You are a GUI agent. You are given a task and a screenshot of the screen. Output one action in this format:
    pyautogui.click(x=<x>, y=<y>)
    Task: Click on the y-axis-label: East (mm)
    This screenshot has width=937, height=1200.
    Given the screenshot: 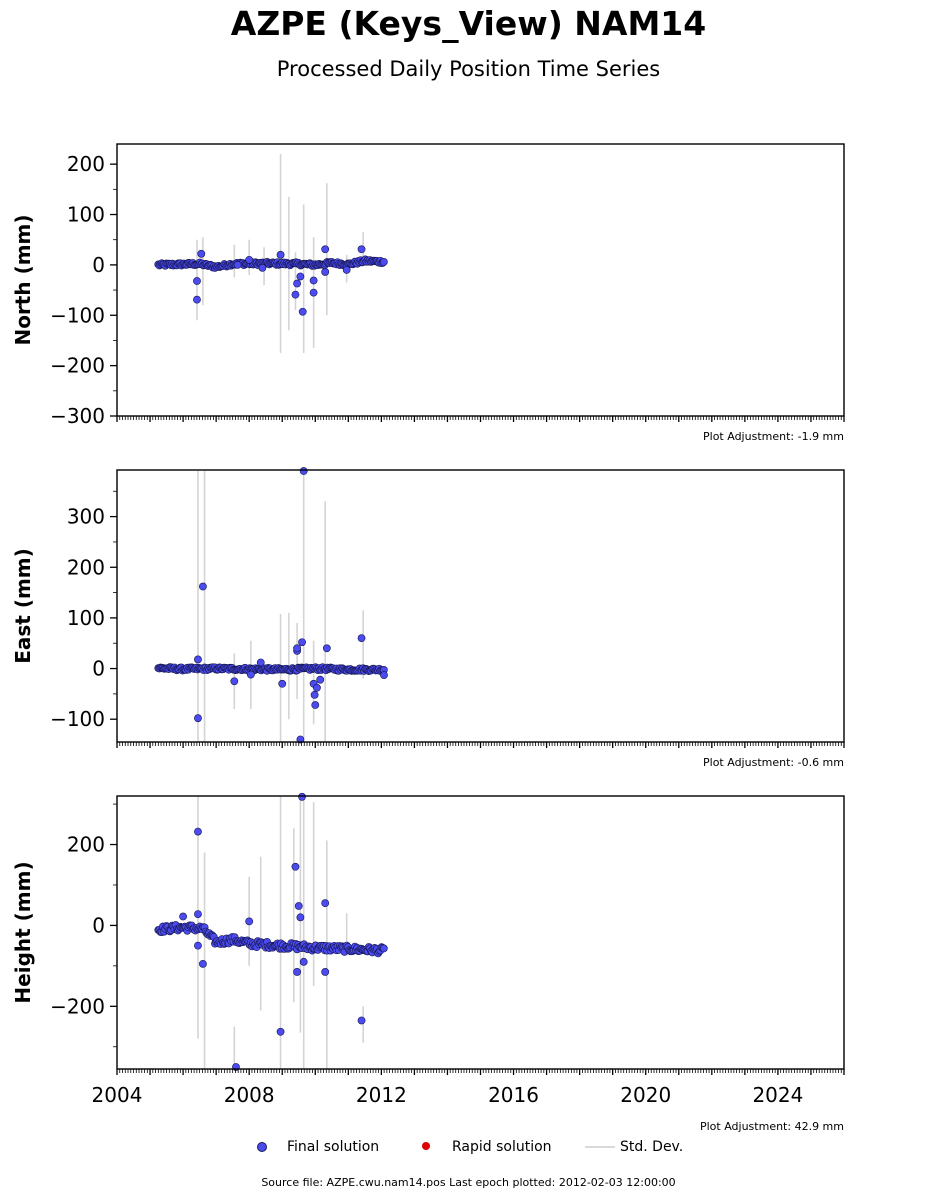 What is the action you would take?
    pyautogui.click(x=23, y=606)
    